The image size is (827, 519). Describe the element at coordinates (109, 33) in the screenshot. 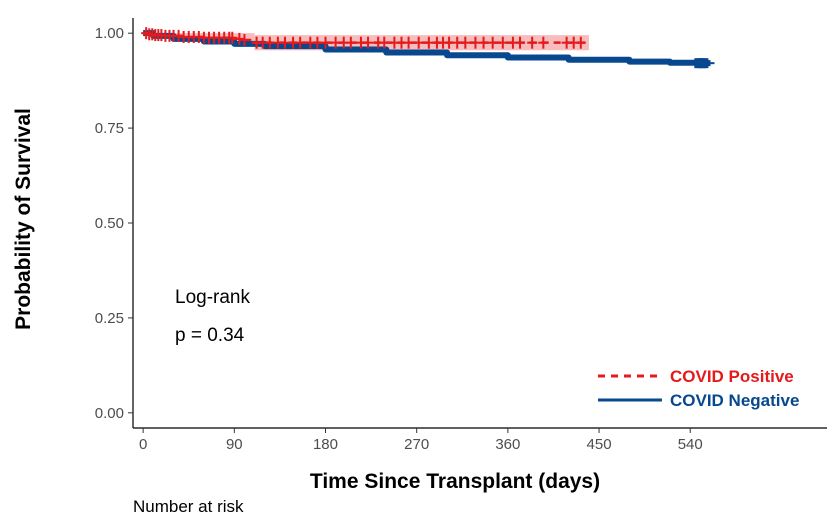

I see `y-tick-label: 1.00` at that location.